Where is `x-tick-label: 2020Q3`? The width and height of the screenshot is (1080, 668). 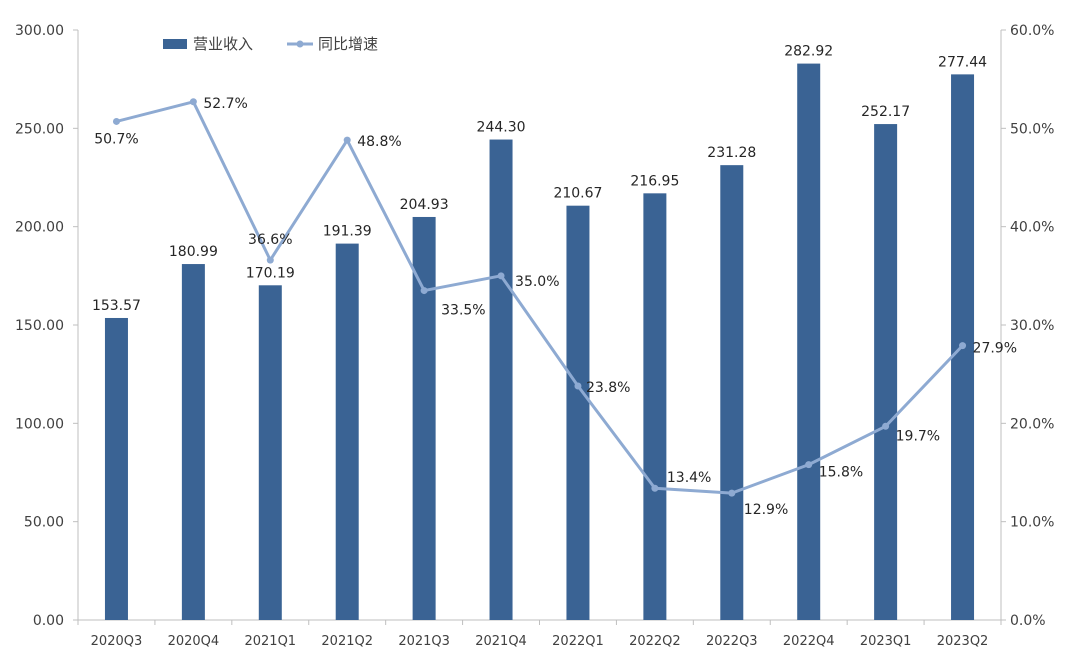 x-tick-label: 2020Q3 is located at coordinates (117, 641).